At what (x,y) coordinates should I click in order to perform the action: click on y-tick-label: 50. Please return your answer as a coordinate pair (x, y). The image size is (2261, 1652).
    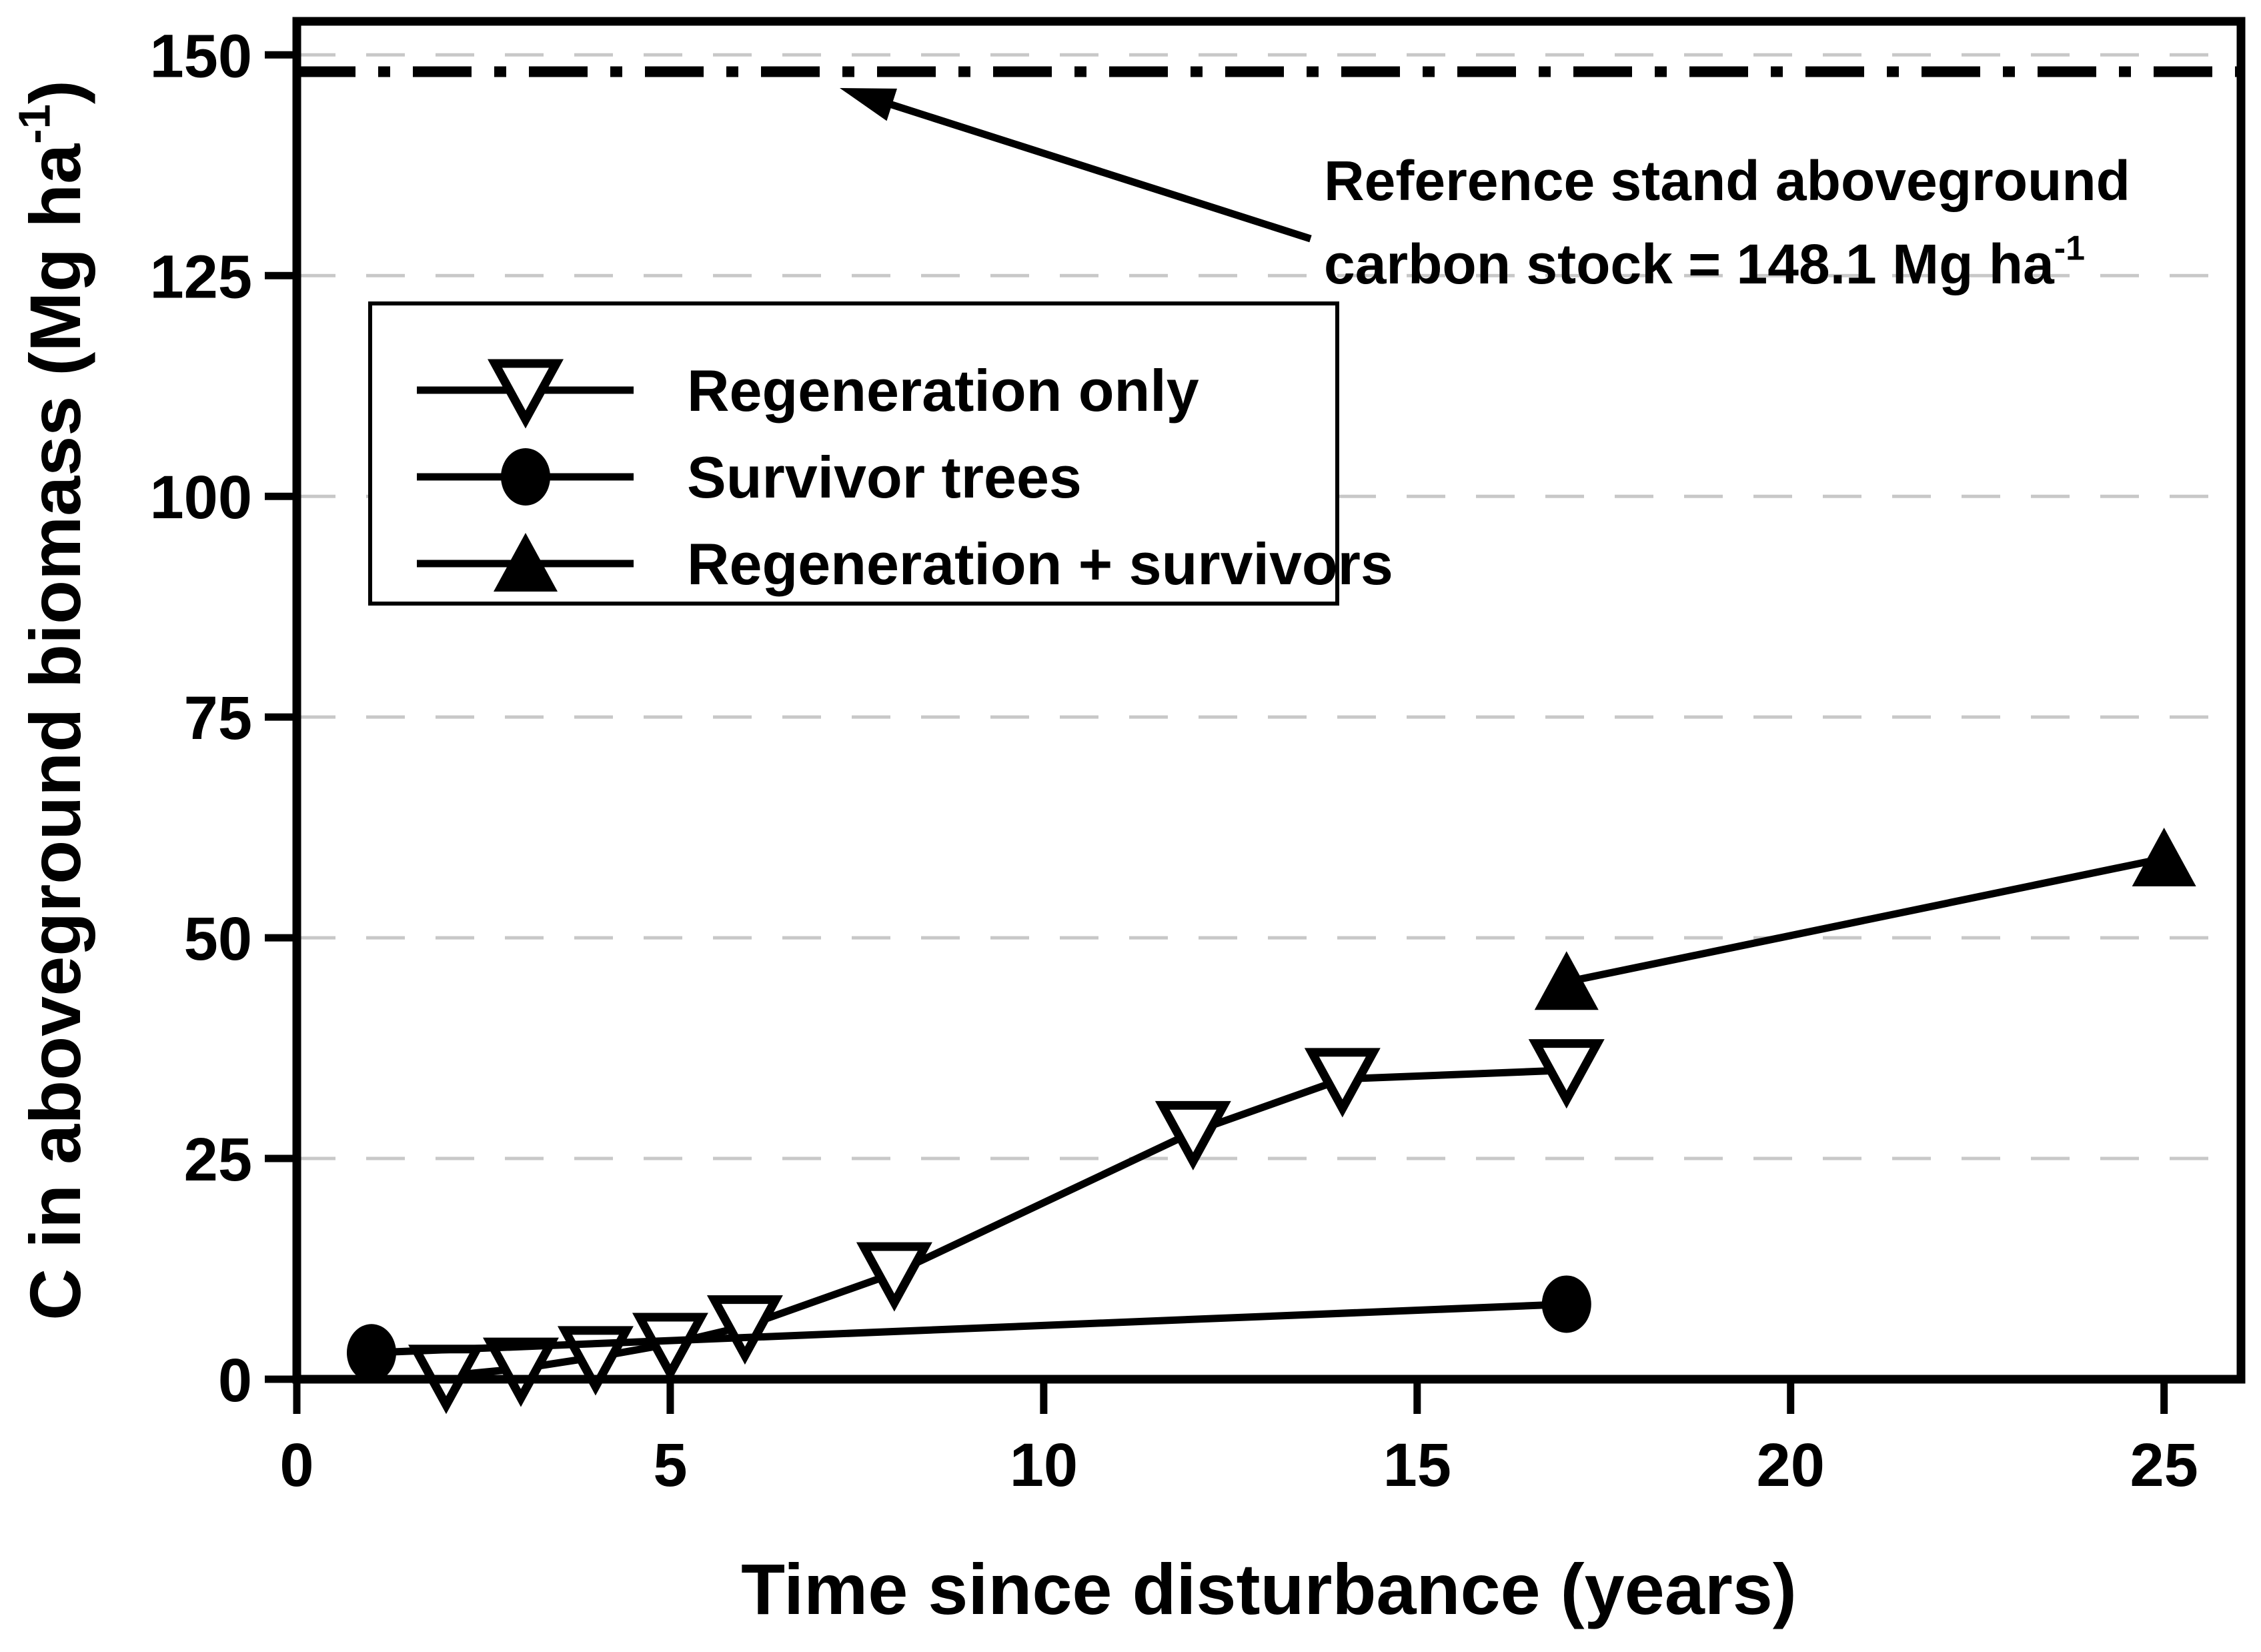
    Looking at the image, I should click on (218, 939).